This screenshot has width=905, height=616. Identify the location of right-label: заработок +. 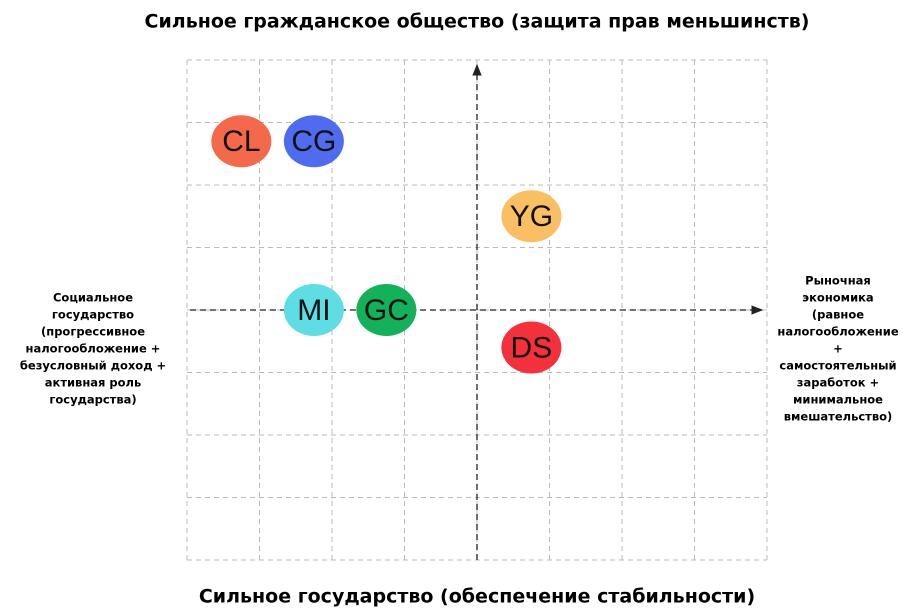
(838, 383).